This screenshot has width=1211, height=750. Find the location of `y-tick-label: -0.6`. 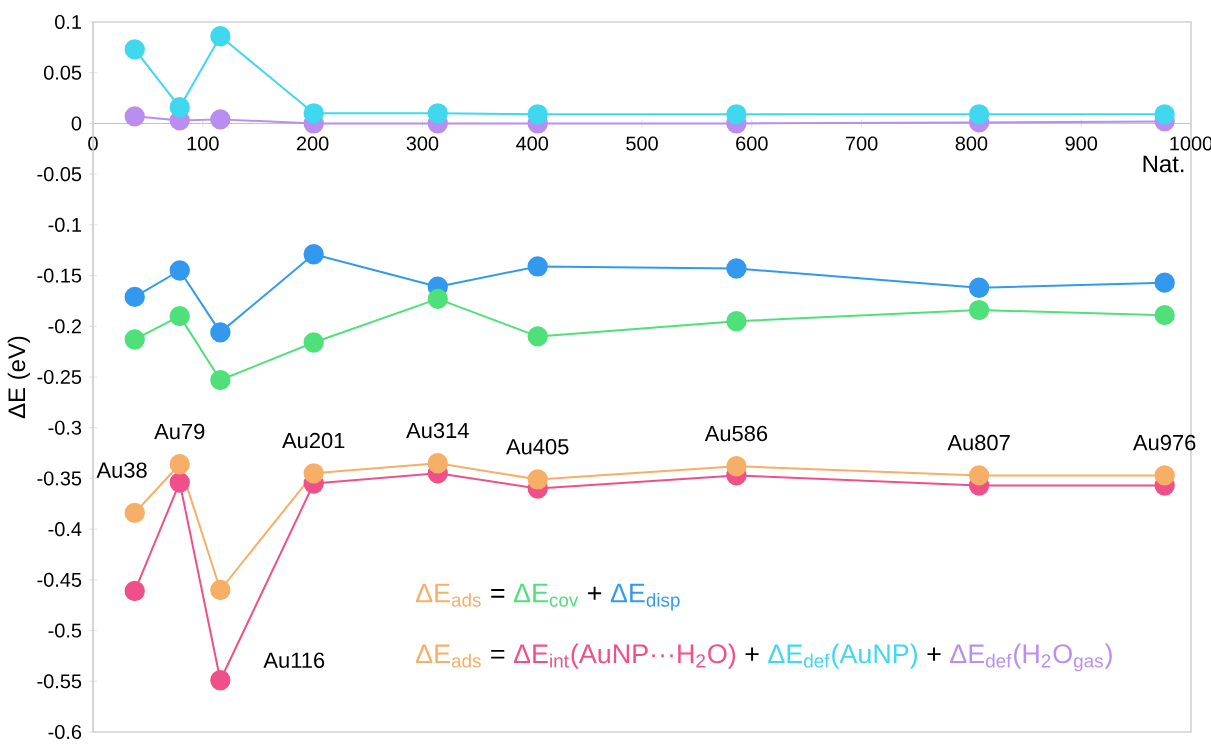

y-tick-label: -0.6 is located at coordinates (65, 732).